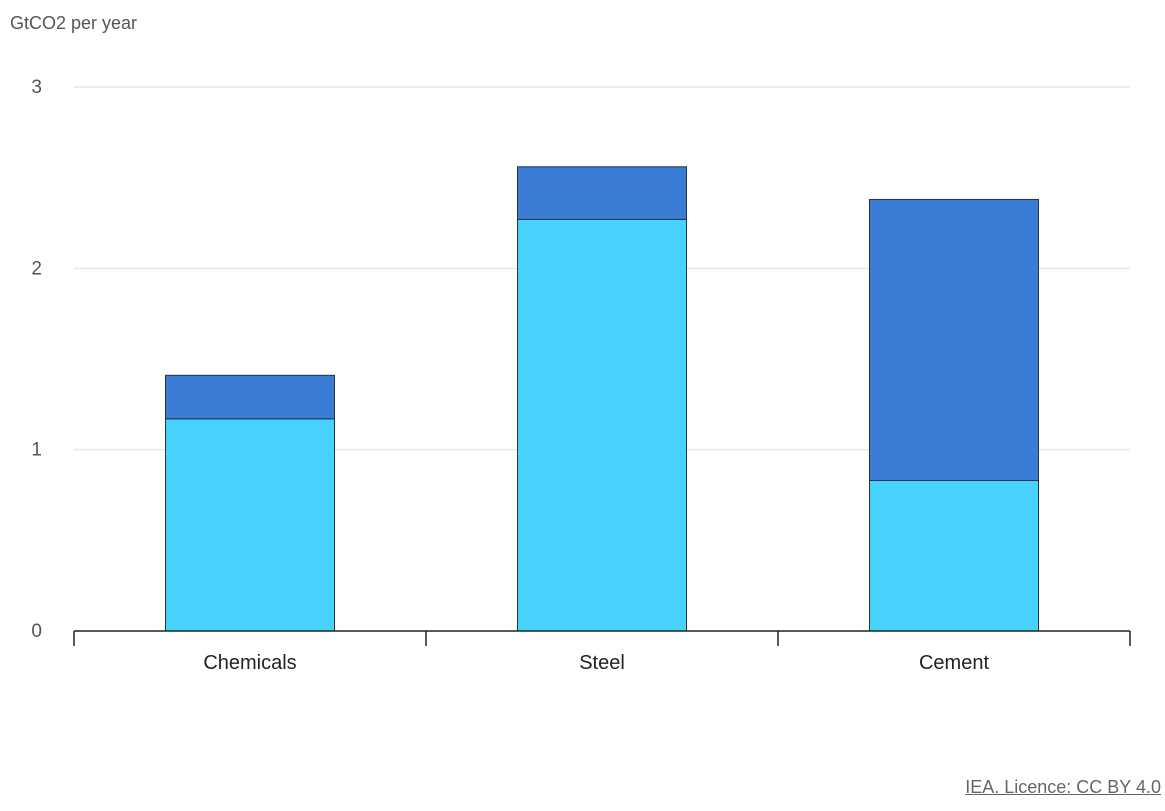 The width and height of the screenshot is (1165, 811). Describe the element at coordinates (1063, 787) in the screenshot. I see `licence-credit-link: IEA. Licence: CC BY 4.0` at that location.